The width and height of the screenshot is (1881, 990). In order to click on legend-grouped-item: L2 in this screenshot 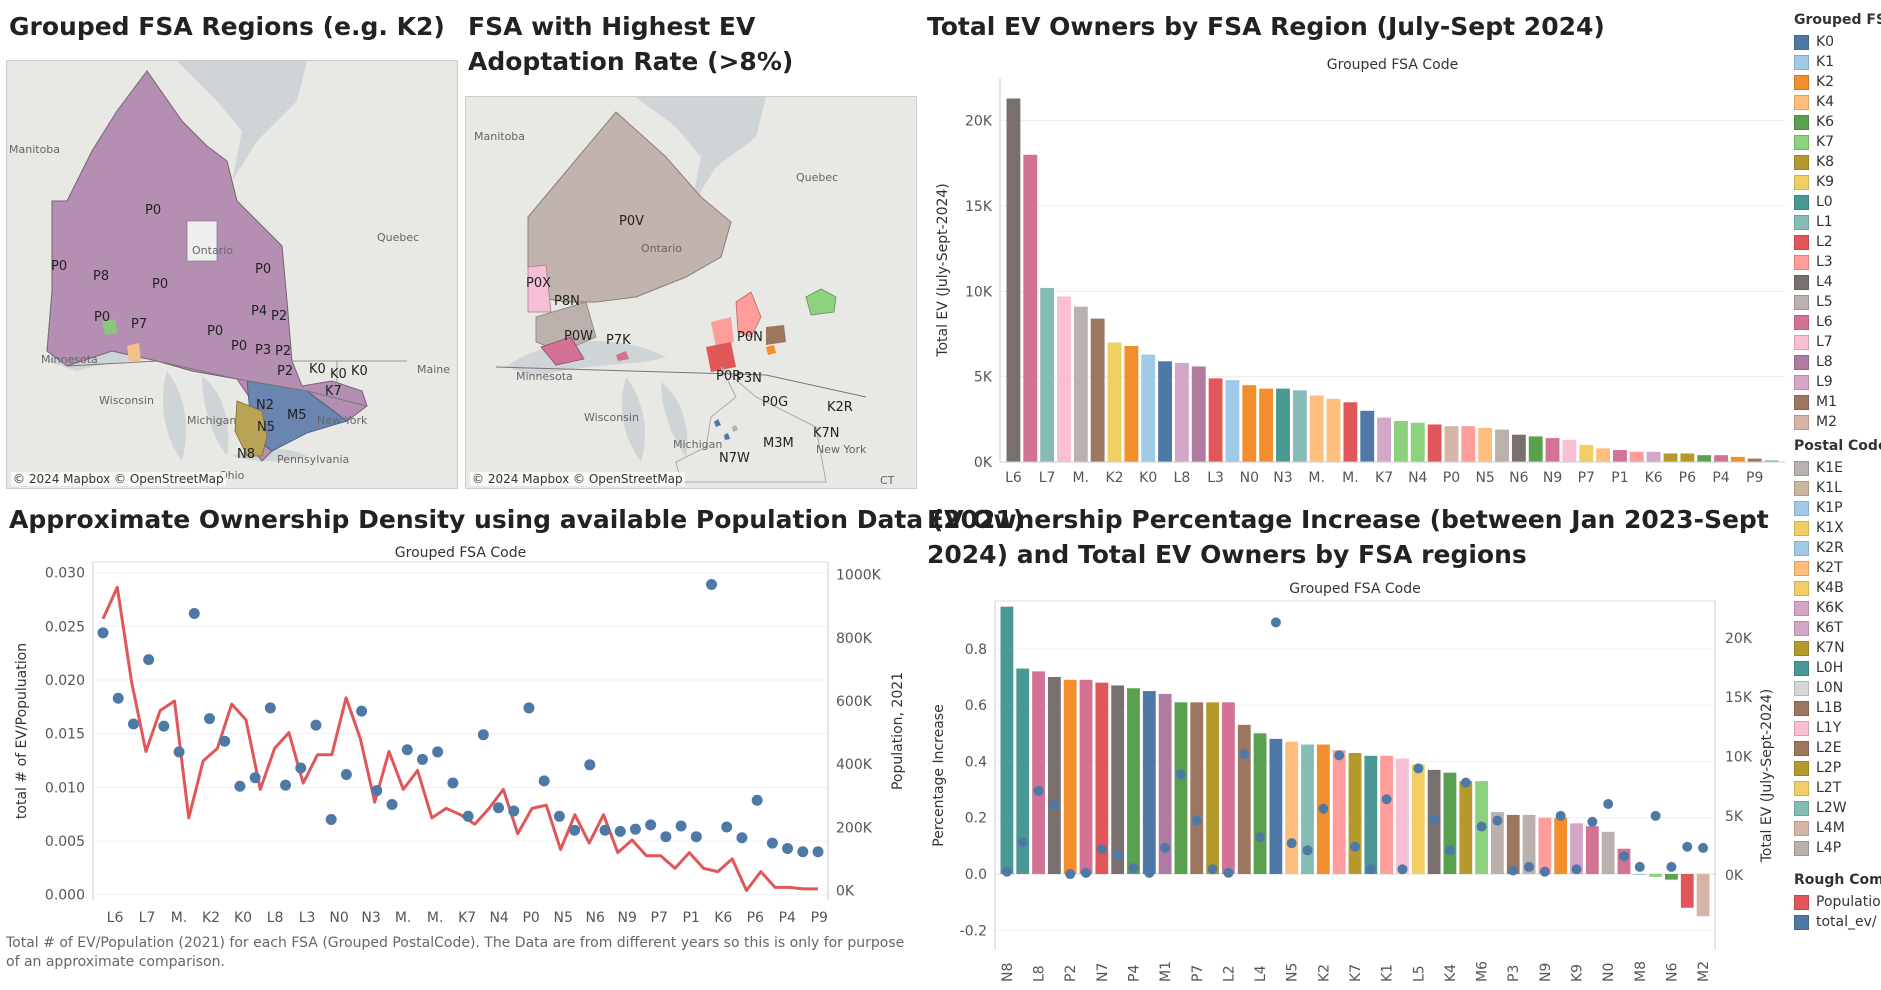, I will do `click(1836, 242)`.